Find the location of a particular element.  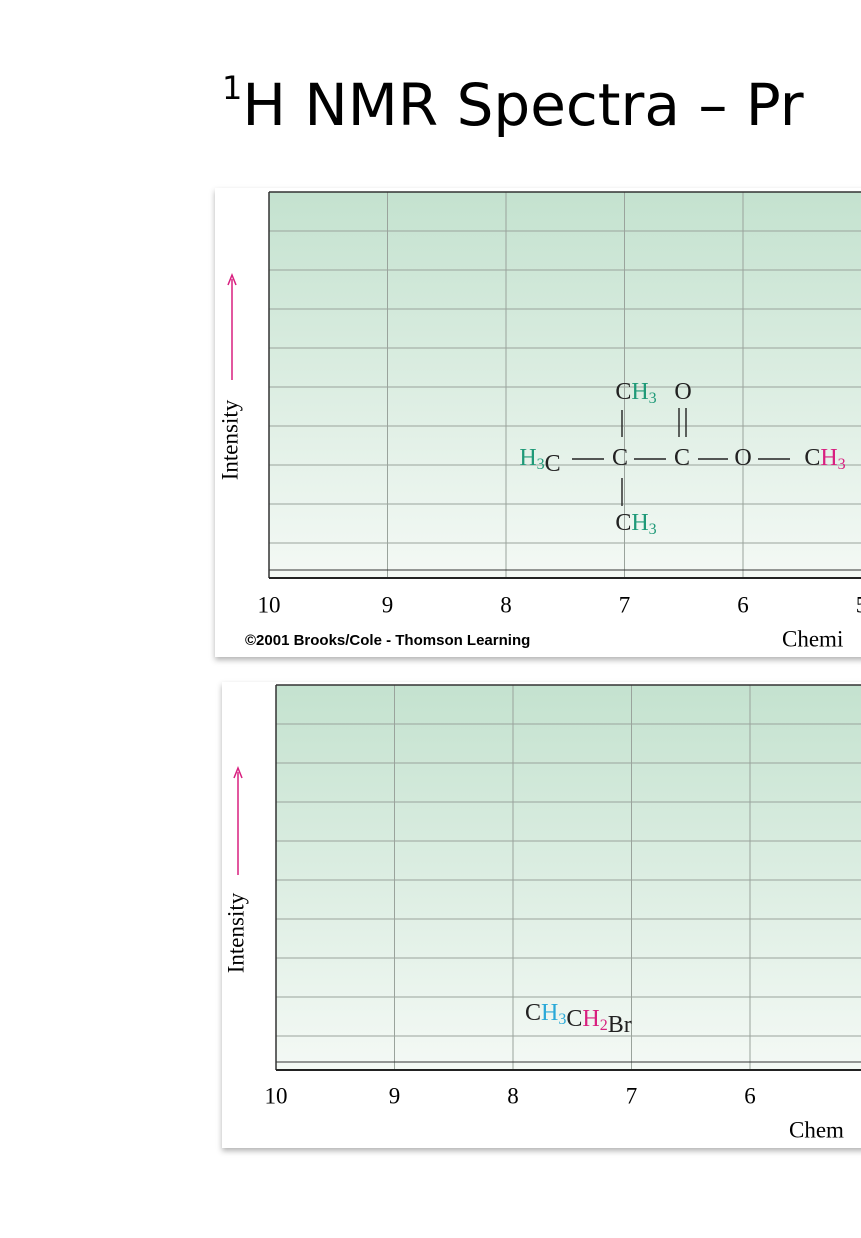

atom-label: H3C is located at coordinates (539, 461).